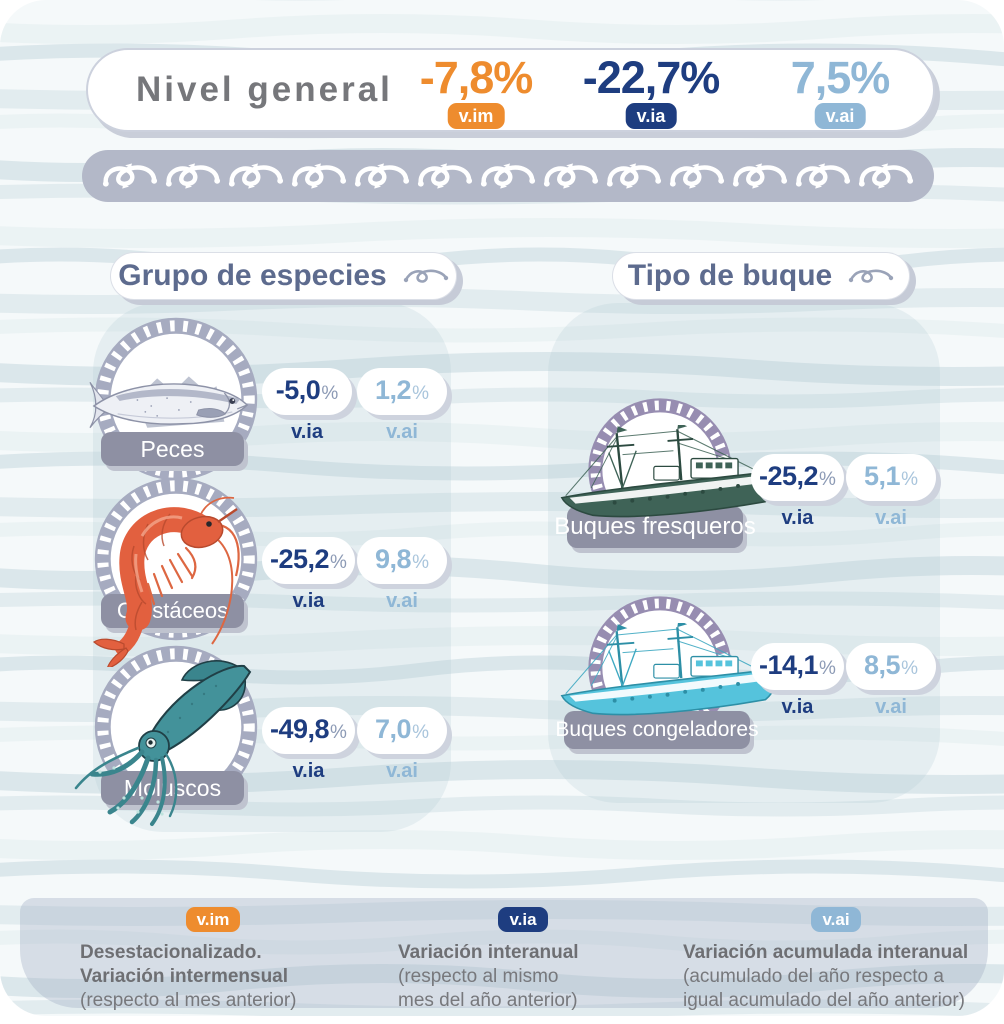 The width and height of the screenshot is (1004, 1024). I want to click on rope-knot-divider, so click(508, 176).